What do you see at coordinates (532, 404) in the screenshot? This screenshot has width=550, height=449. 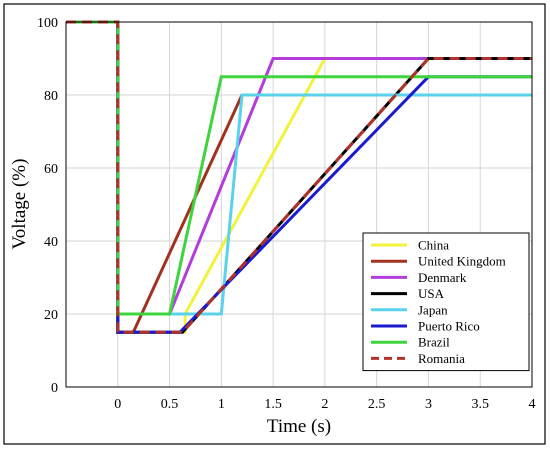 I see `x-tick-label: 4` at bounding box center [532, 404].